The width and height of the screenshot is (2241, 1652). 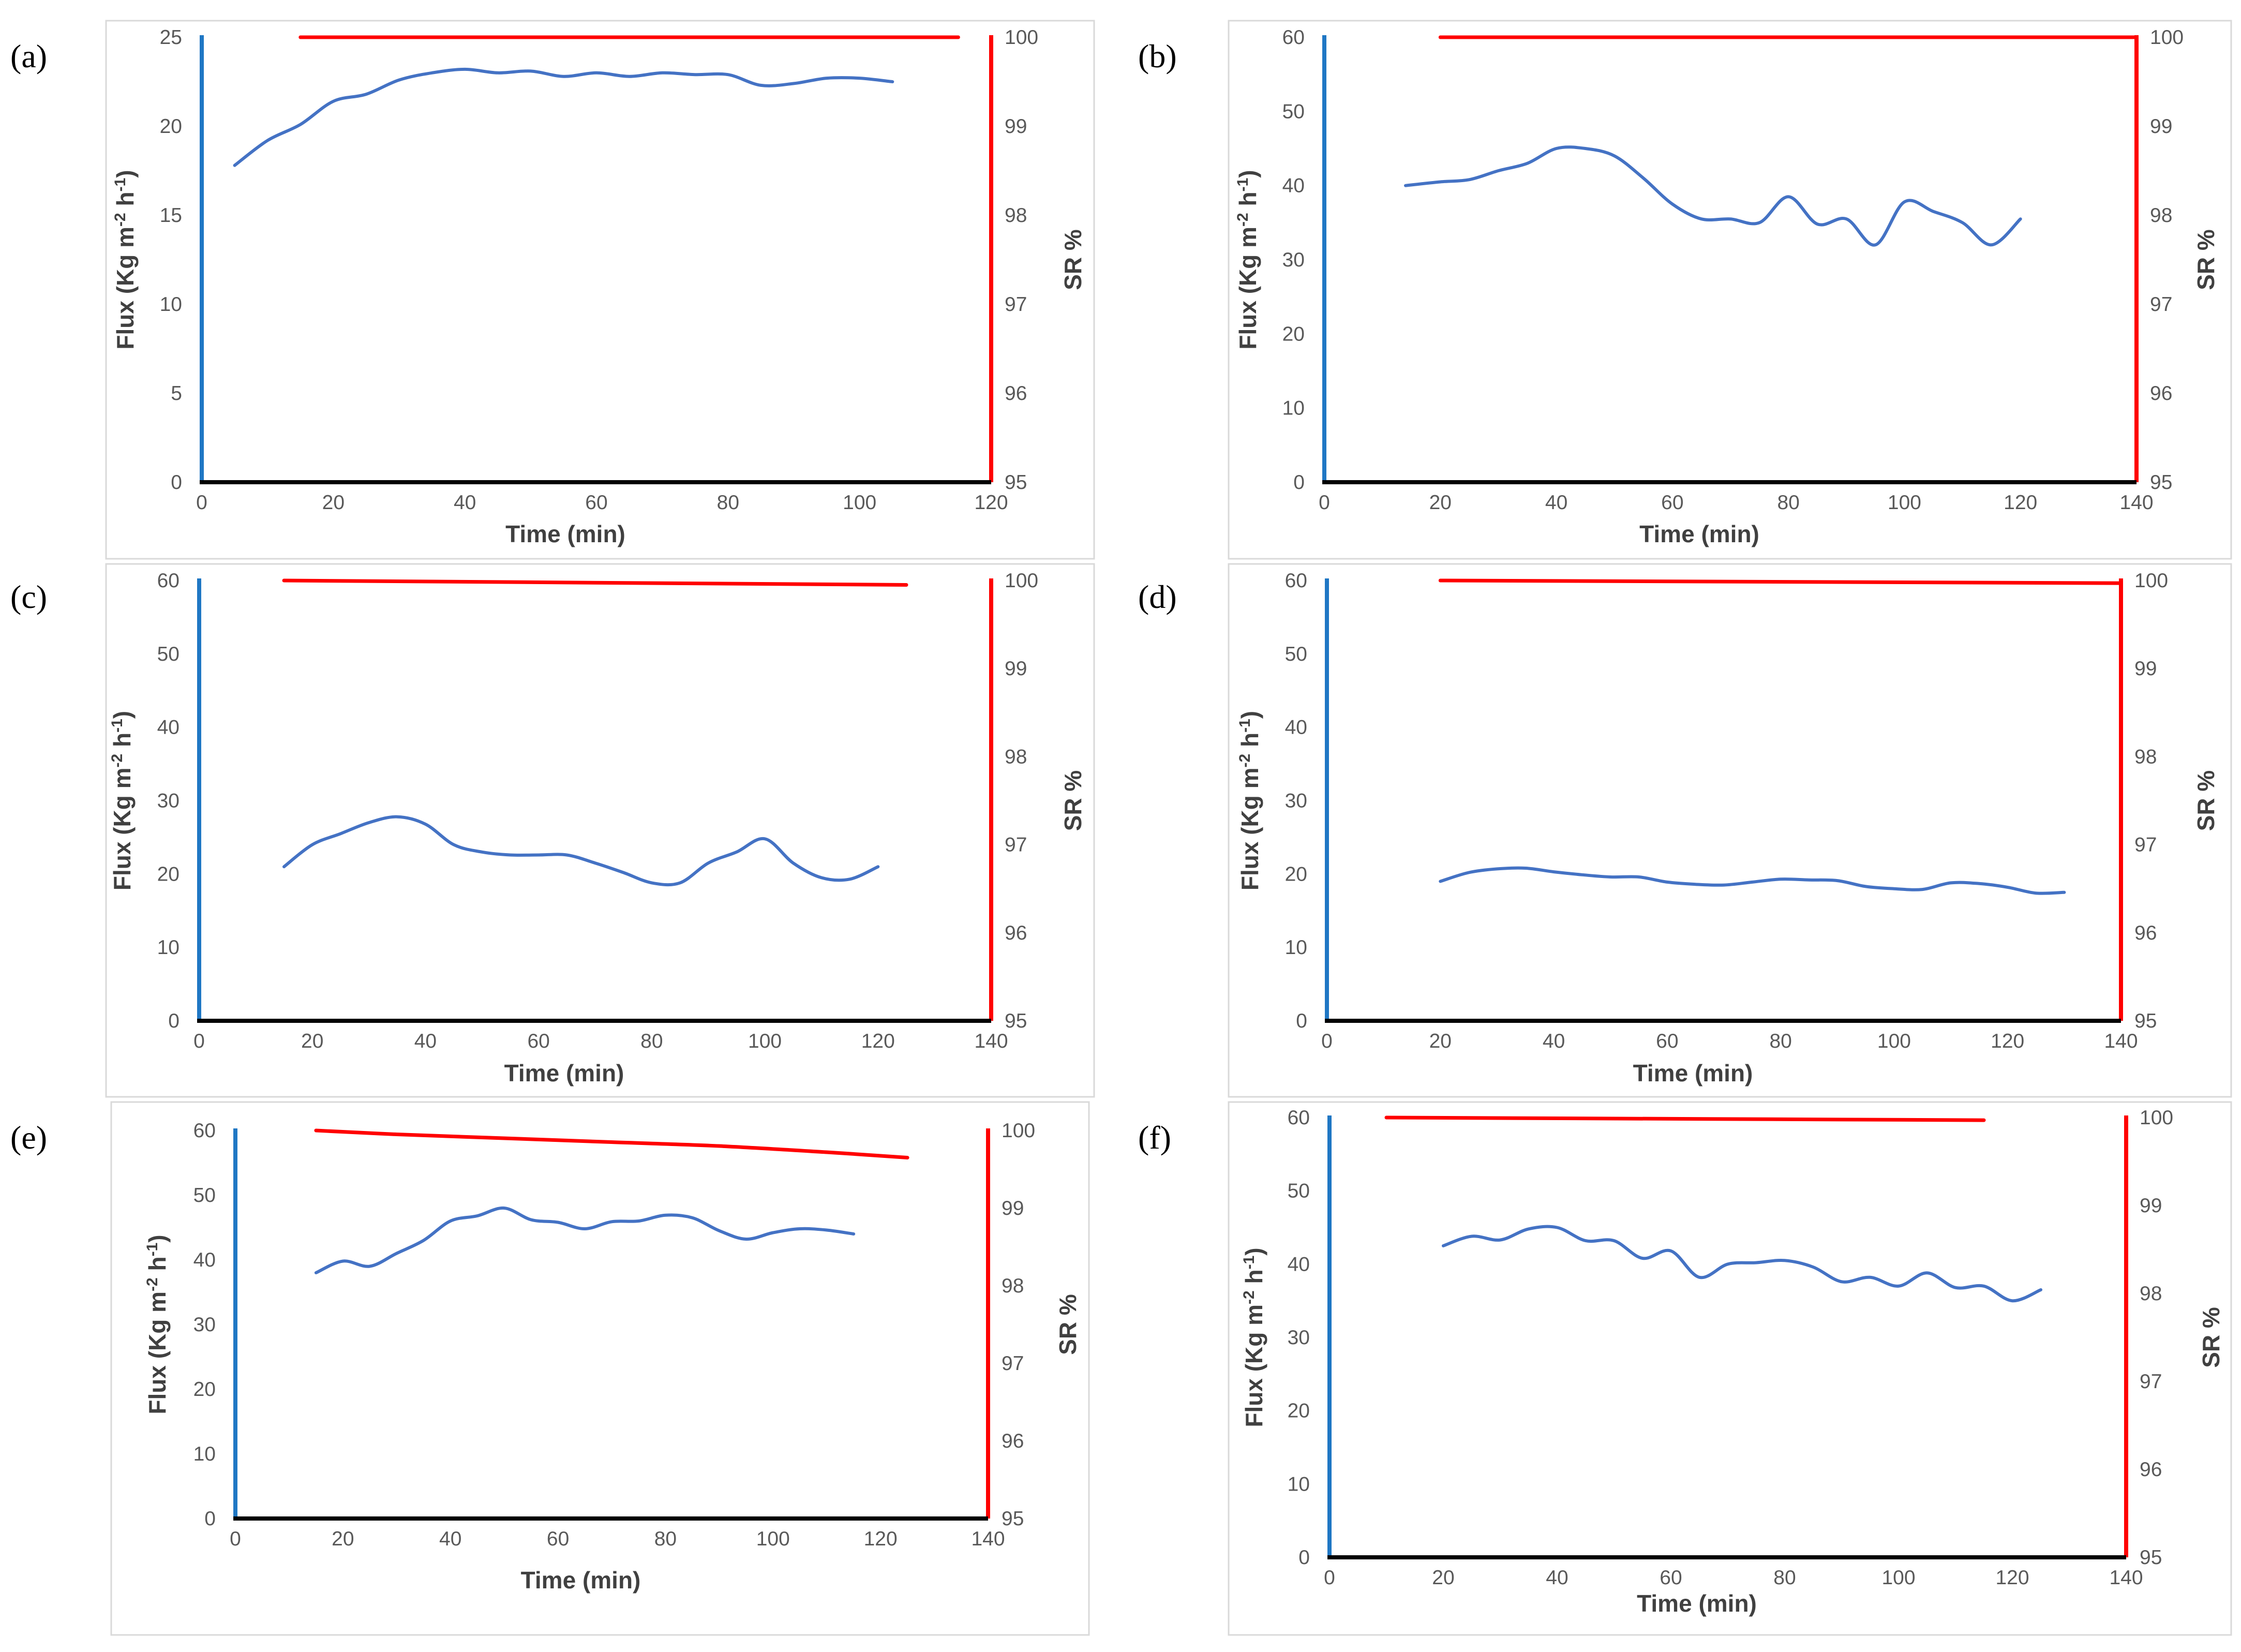 I want to click on panel-label: (d), so click(x=1157, y=597).